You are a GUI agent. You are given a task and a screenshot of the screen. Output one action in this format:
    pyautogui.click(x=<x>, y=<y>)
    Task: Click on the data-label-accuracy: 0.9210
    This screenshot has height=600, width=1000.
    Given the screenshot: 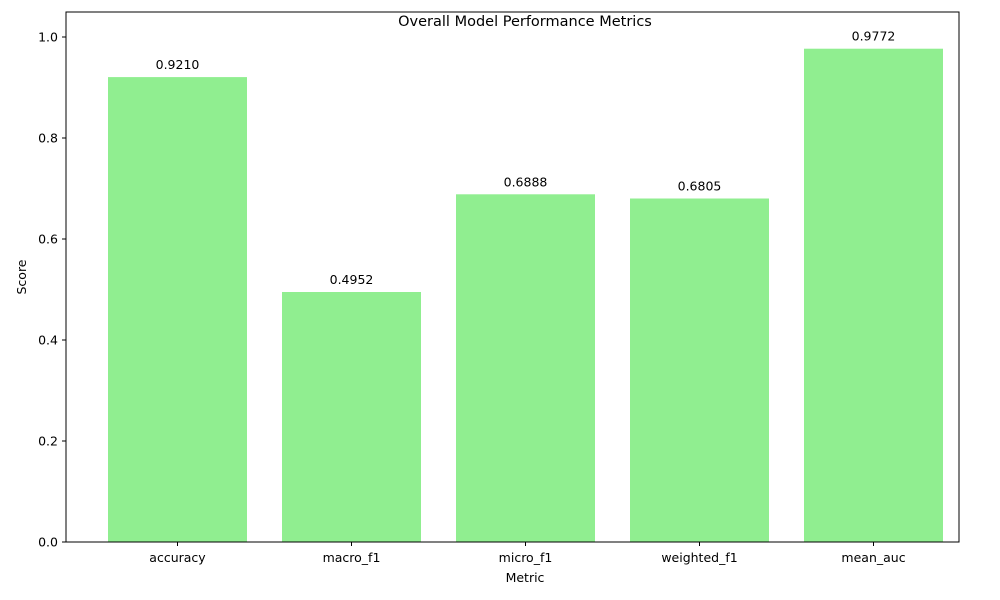 What is the action you would take?
    pyautogui.click(x=178, y=64)
    